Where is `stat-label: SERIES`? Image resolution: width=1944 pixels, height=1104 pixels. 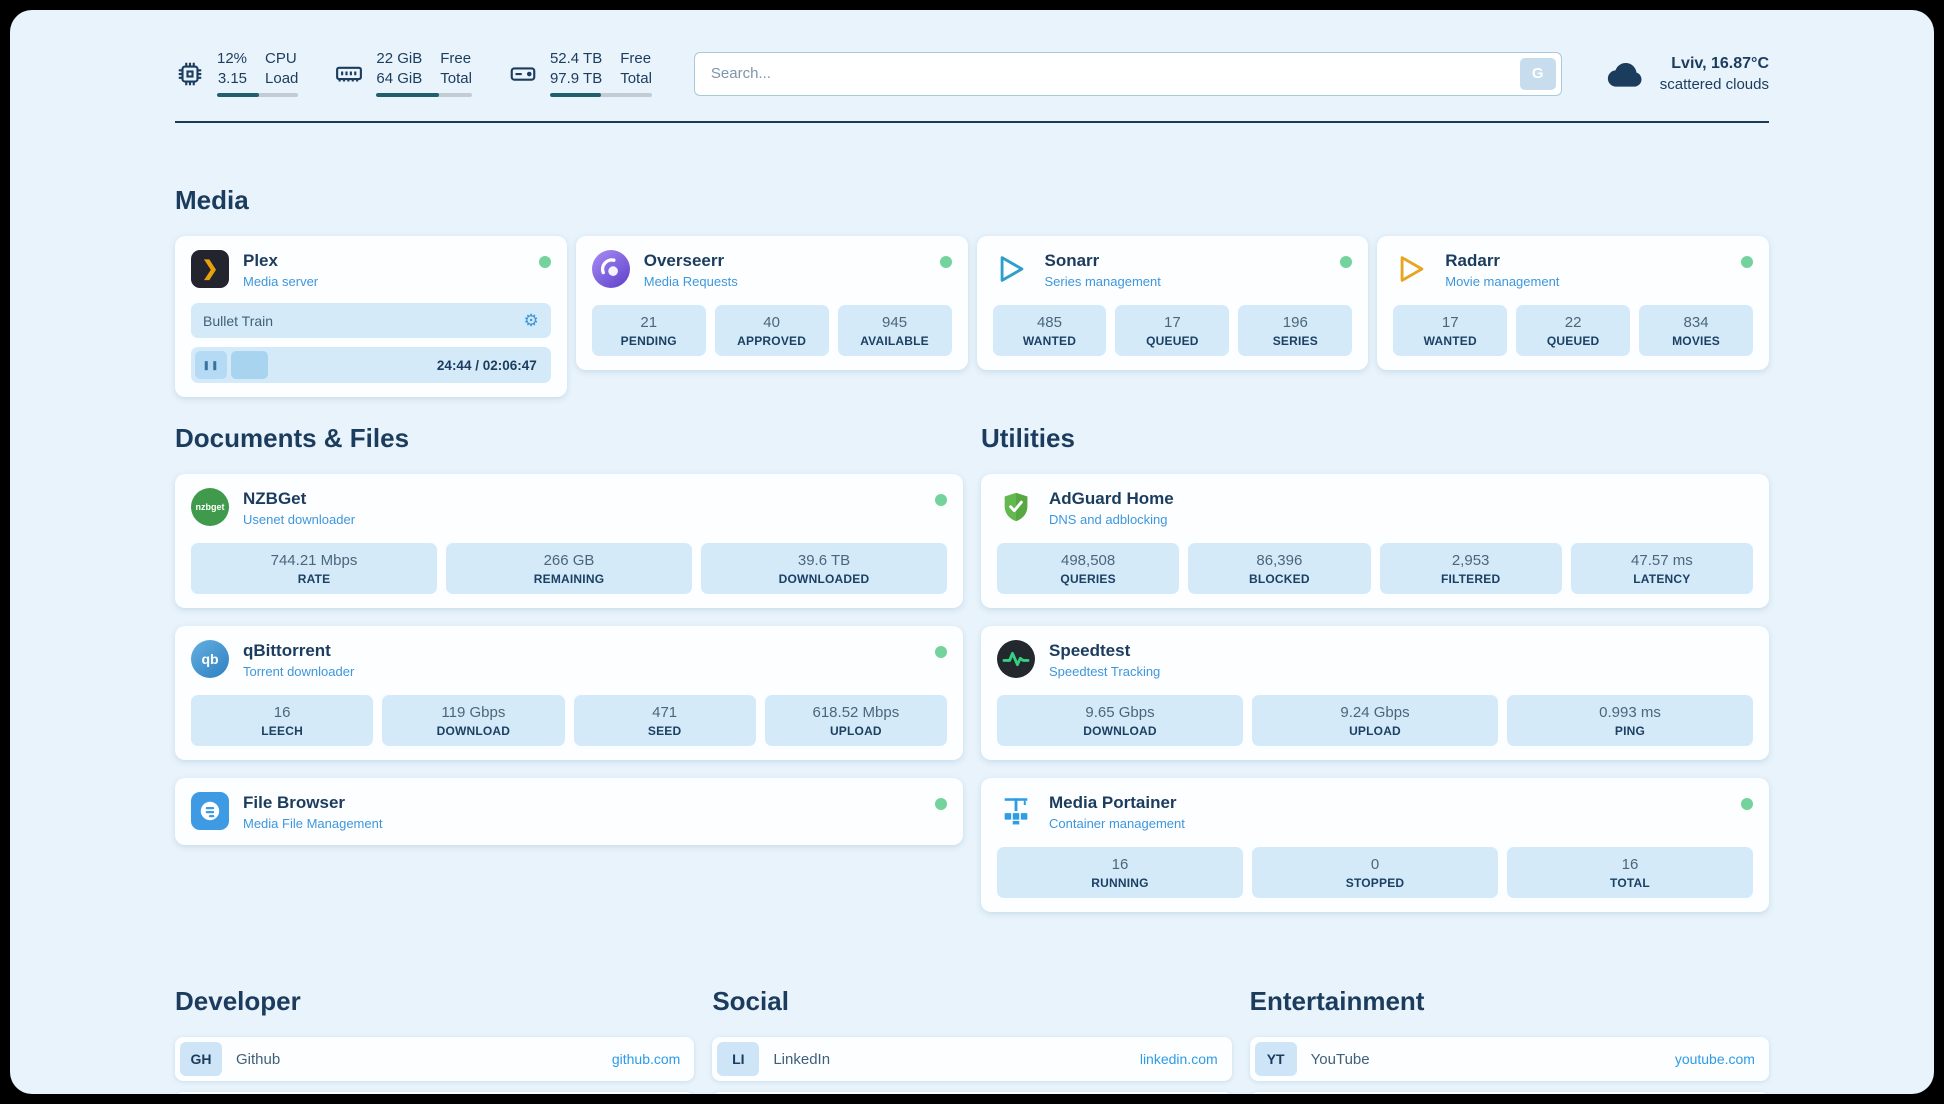
stat-label: SERIES is located at coordinates (1295, 341).